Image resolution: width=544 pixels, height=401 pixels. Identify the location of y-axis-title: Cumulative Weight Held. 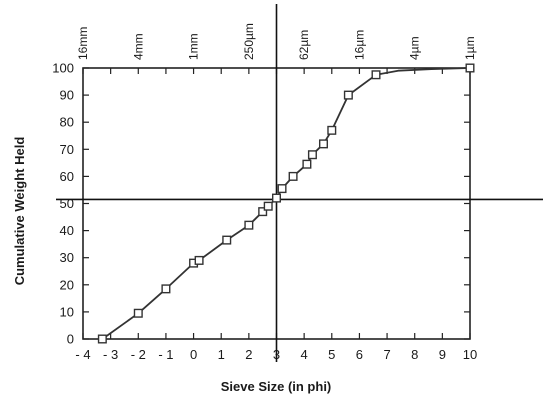
(19, 211).